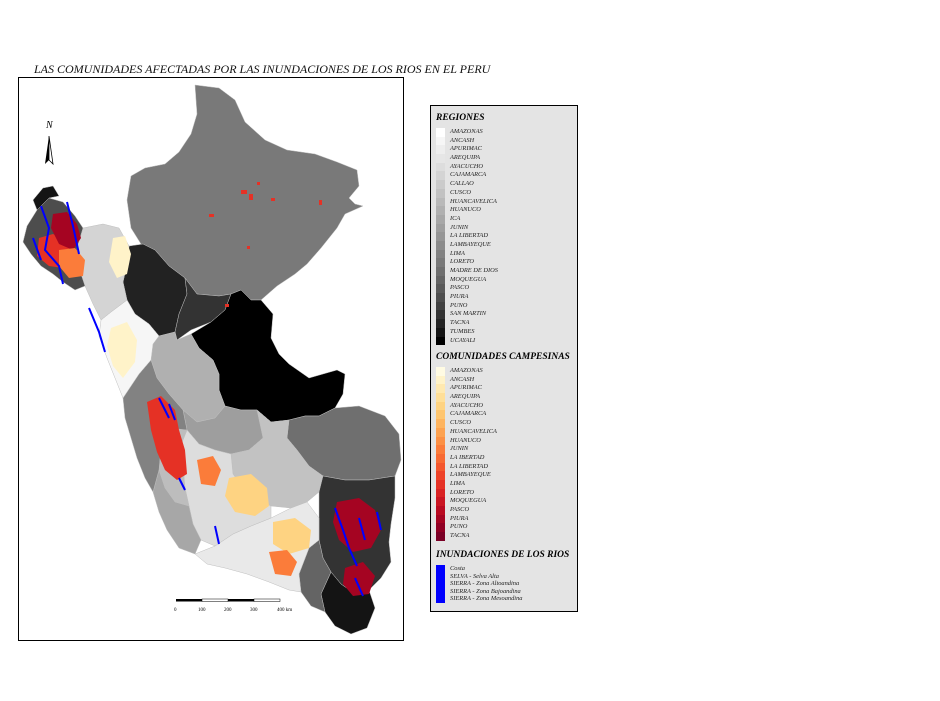 The image size is (940, 701). What do you see at coordinates (459, 297) in the screenshot?
I see `legend-regiones-label: PIURA` at bounding box center [459, 297].